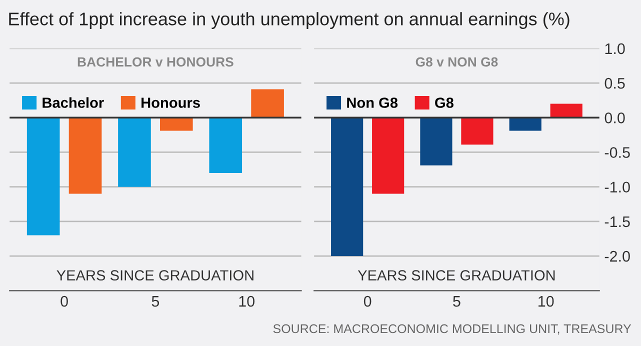  I want to click on legend-label: Bachelor, so click(73, 102).